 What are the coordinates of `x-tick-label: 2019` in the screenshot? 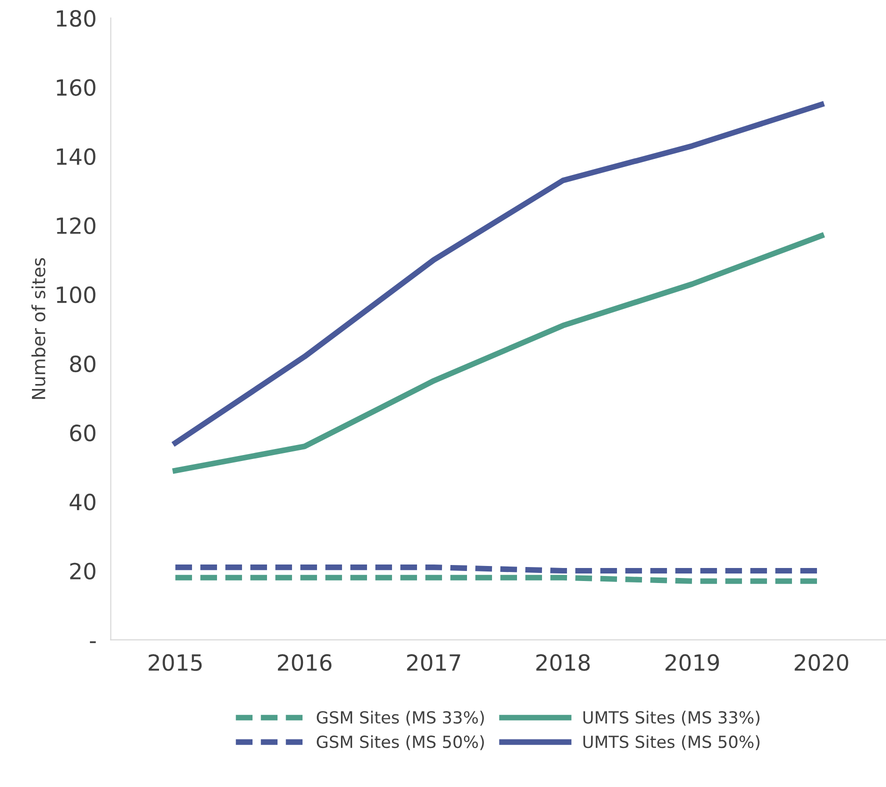 It's located at (692, 662).